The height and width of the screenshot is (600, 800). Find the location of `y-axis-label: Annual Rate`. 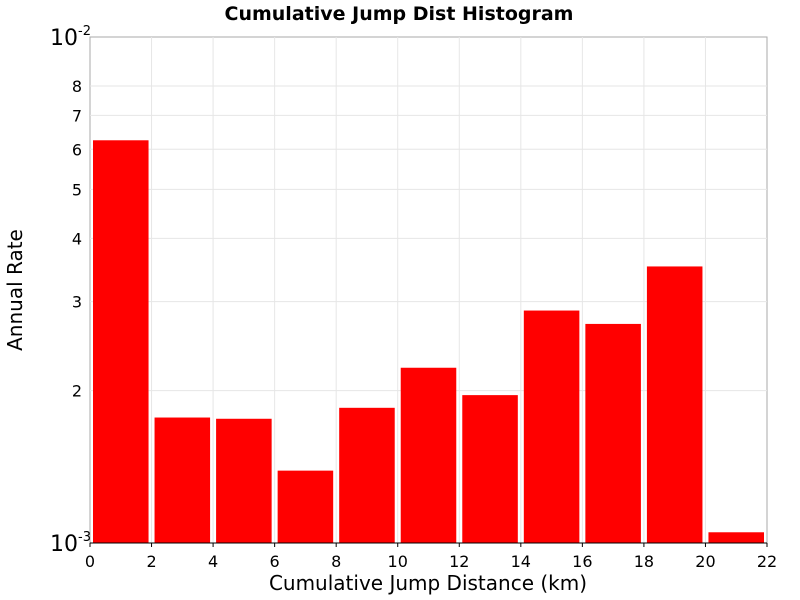

y-axis-label: Annual Rate is located at coordinates (15, 290).